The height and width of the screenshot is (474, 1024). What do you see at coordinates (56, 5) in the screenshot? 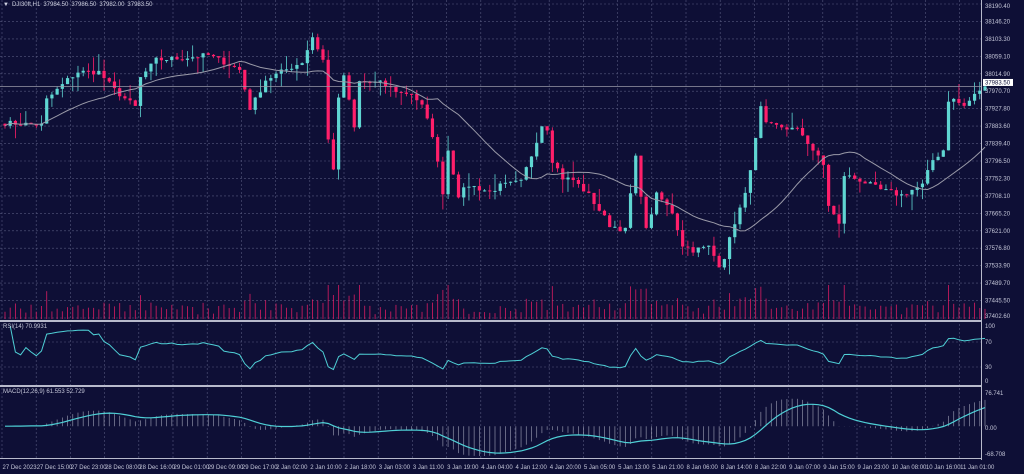
I see `ohlc-open: 37984.50` at bounding box center [56, 5].